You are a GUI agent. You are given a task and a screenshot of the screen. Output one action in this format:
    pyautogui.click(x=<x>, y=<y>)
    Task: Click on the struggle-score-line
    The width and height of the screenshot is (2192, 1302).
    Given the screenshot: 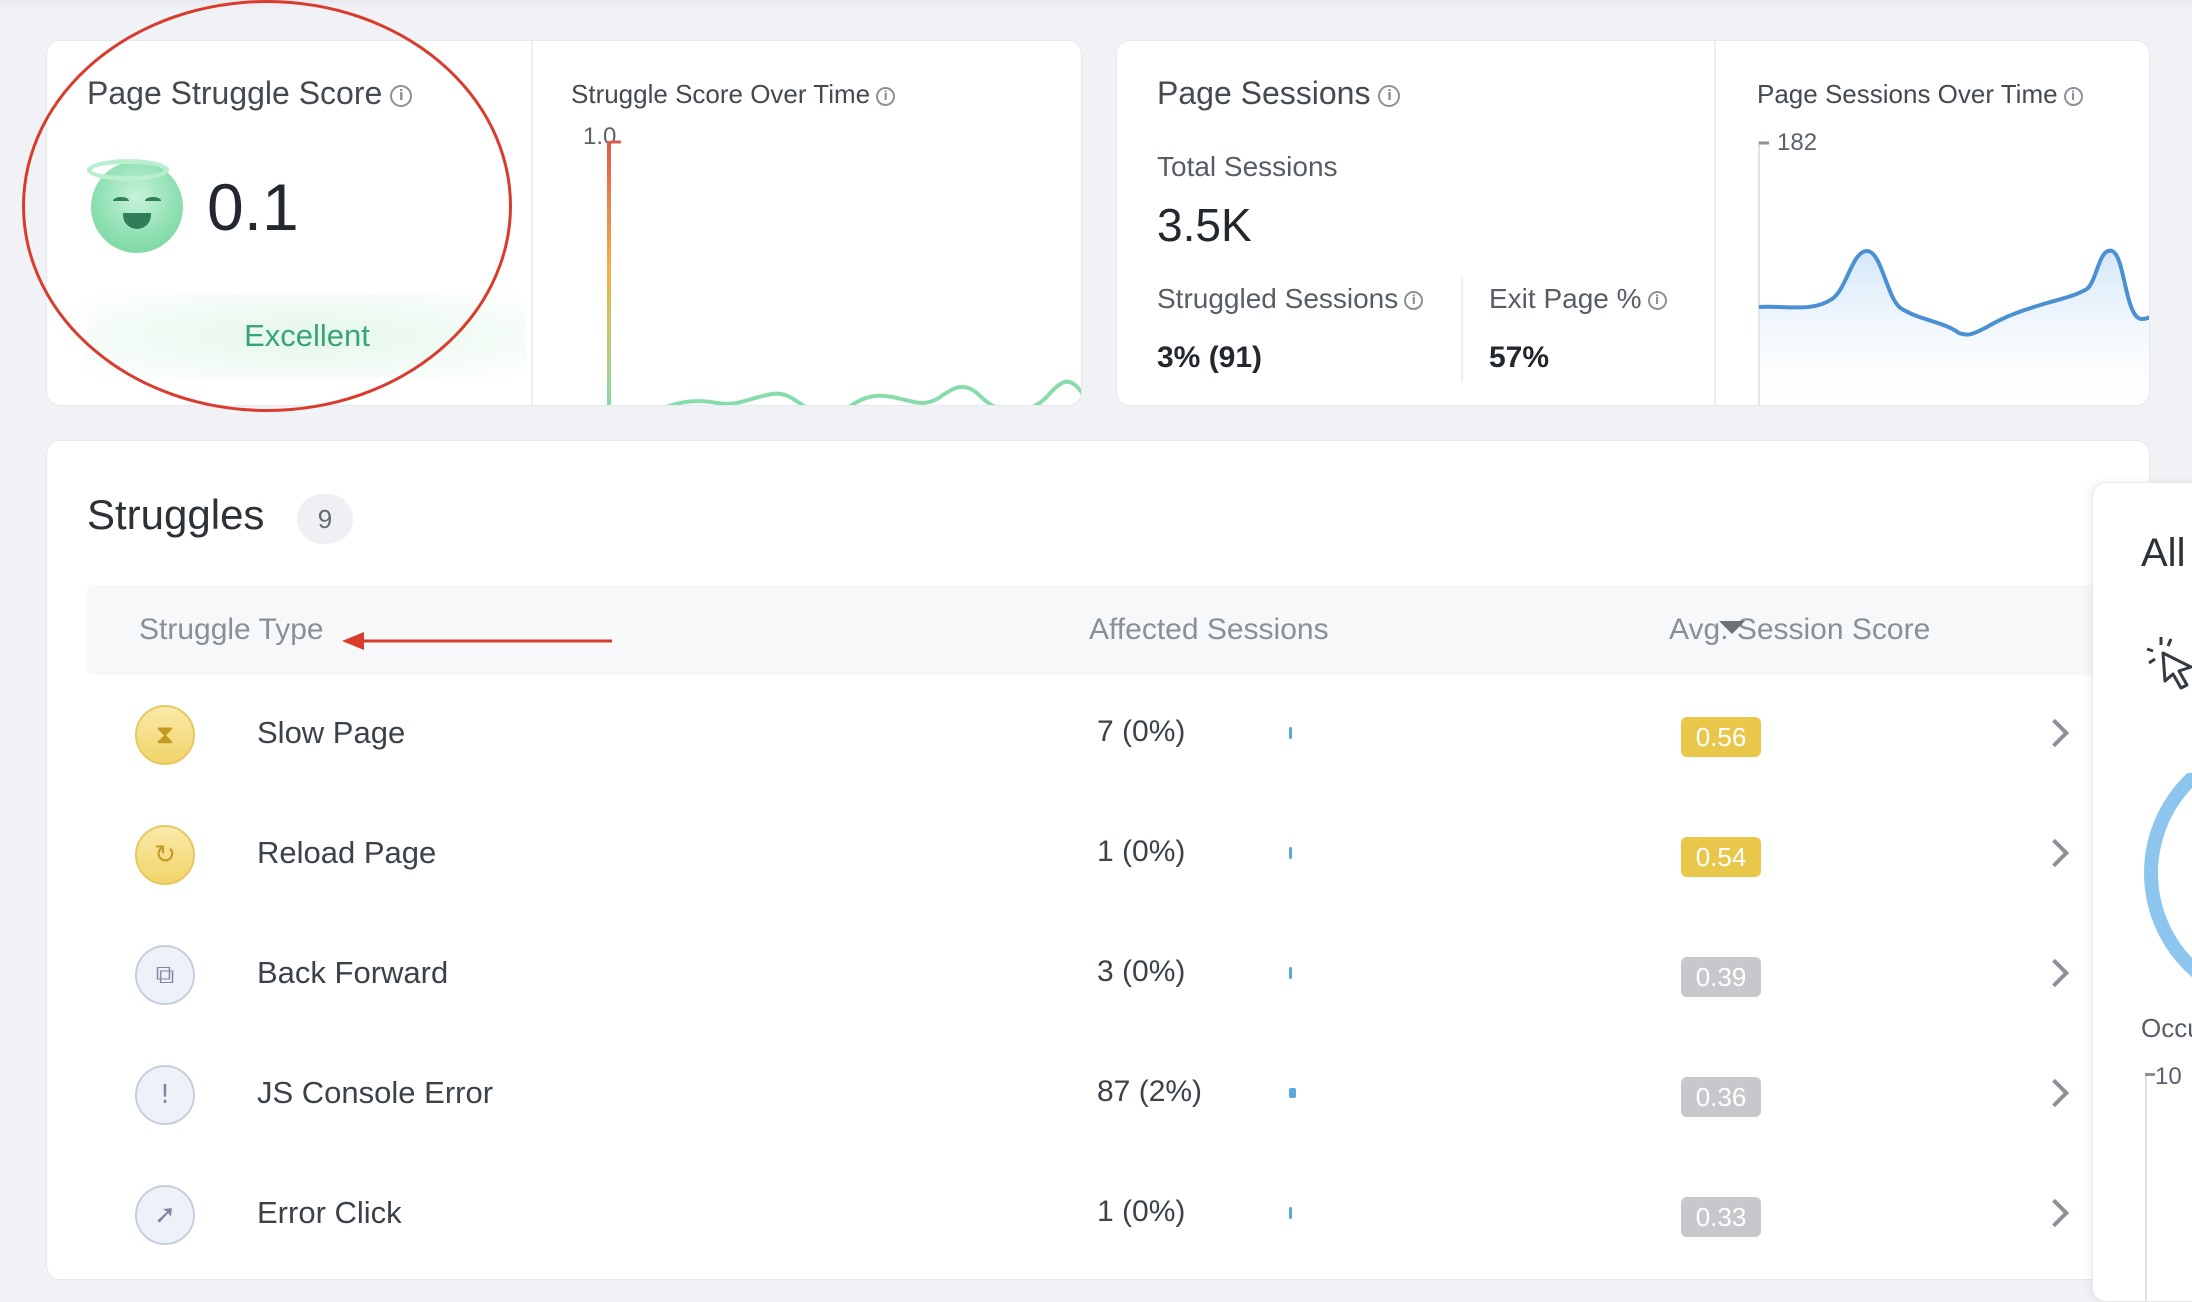 What is the action you would take?
    pyautogui.click(x=873, y=392)
    